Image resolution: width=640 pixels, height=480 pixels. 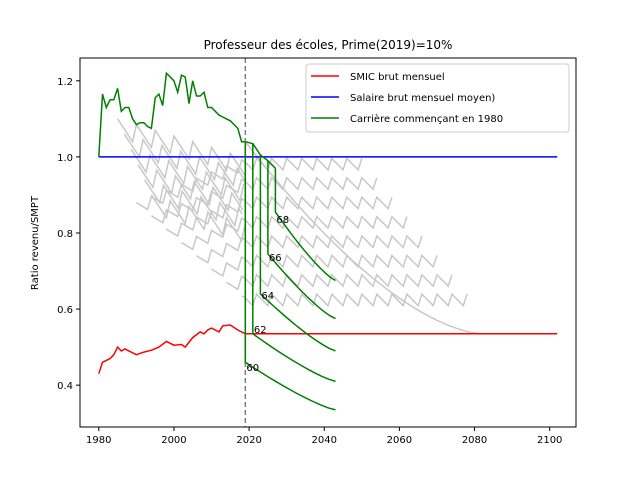 I want to click on y-tick-label: 0.6, so click(x=65, y=310).